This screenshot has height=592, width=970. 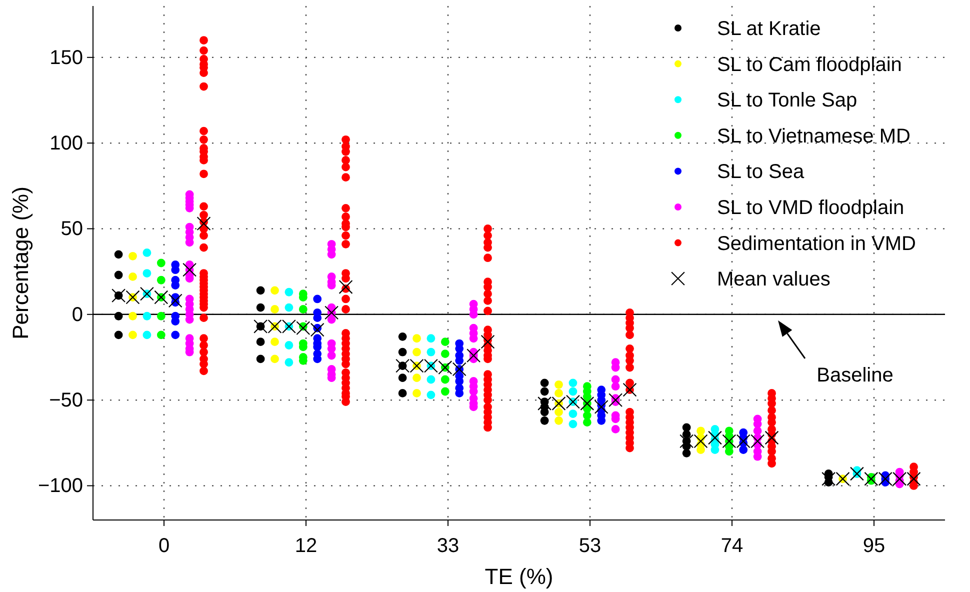 I want to click on x-axis-title: TE (%), so click(x=519, y=576).